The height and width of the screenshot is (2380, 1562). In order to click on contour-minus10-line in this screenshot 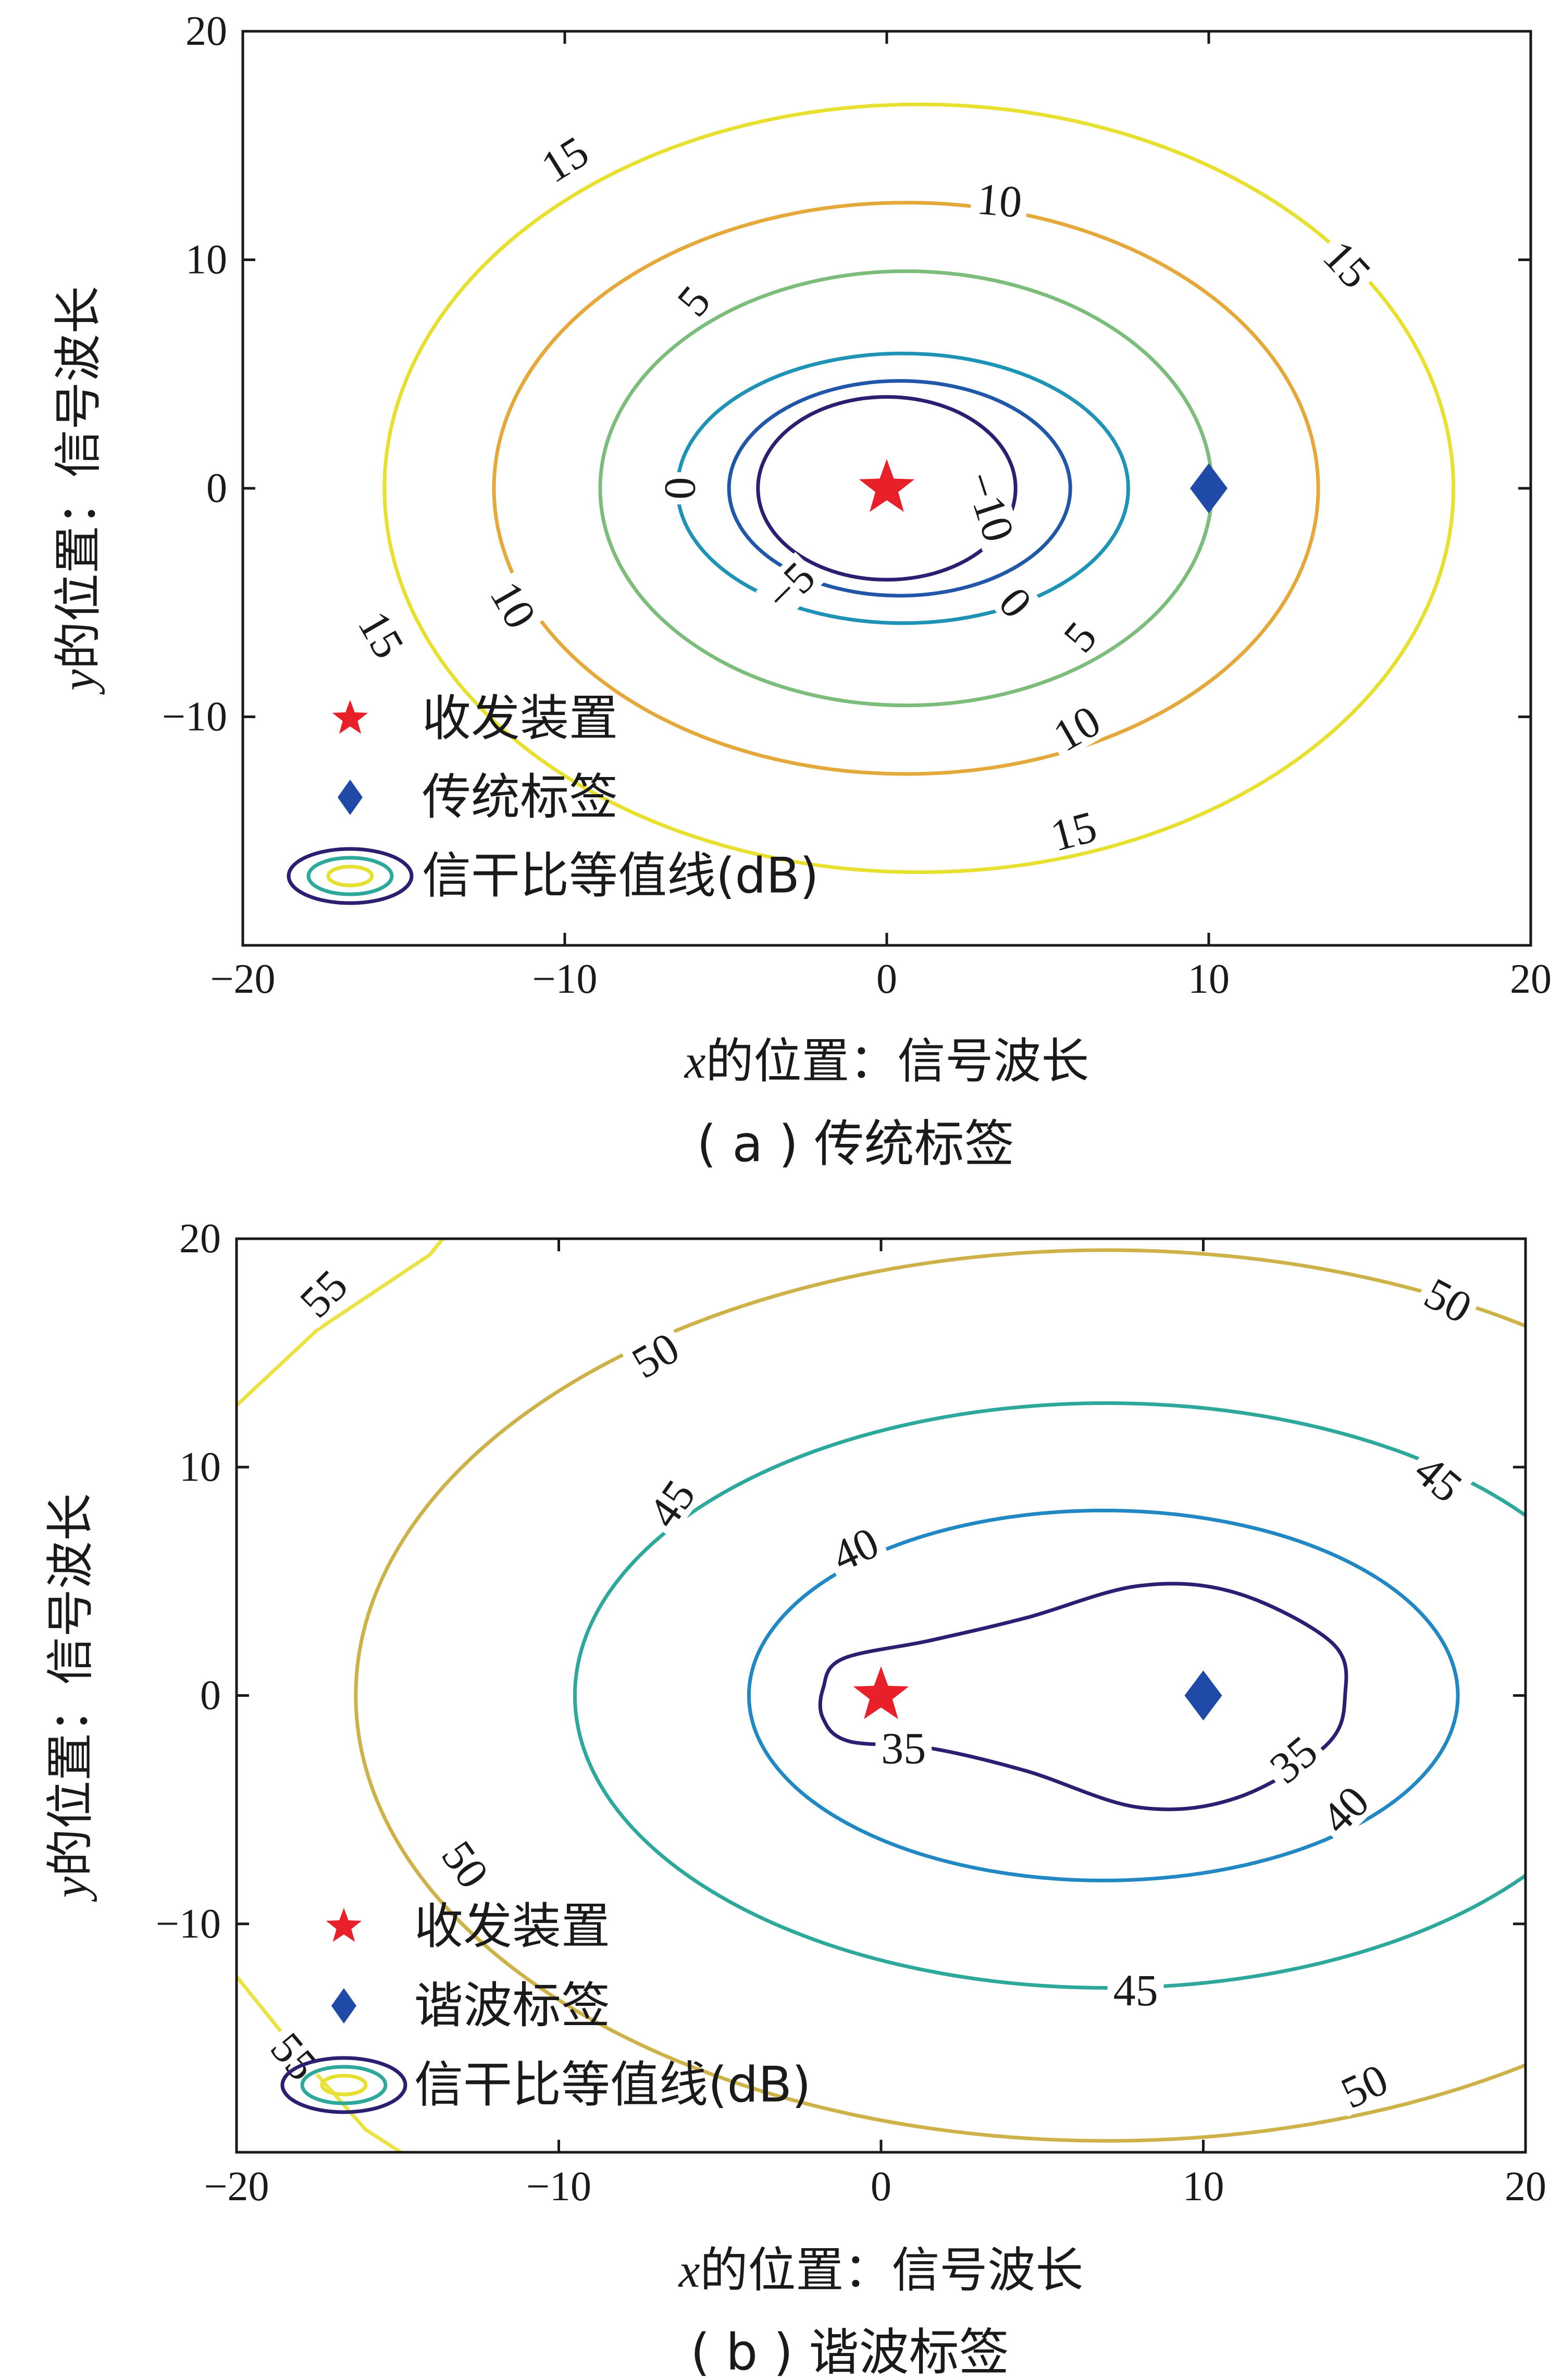, I will do `click(887, 489)`.